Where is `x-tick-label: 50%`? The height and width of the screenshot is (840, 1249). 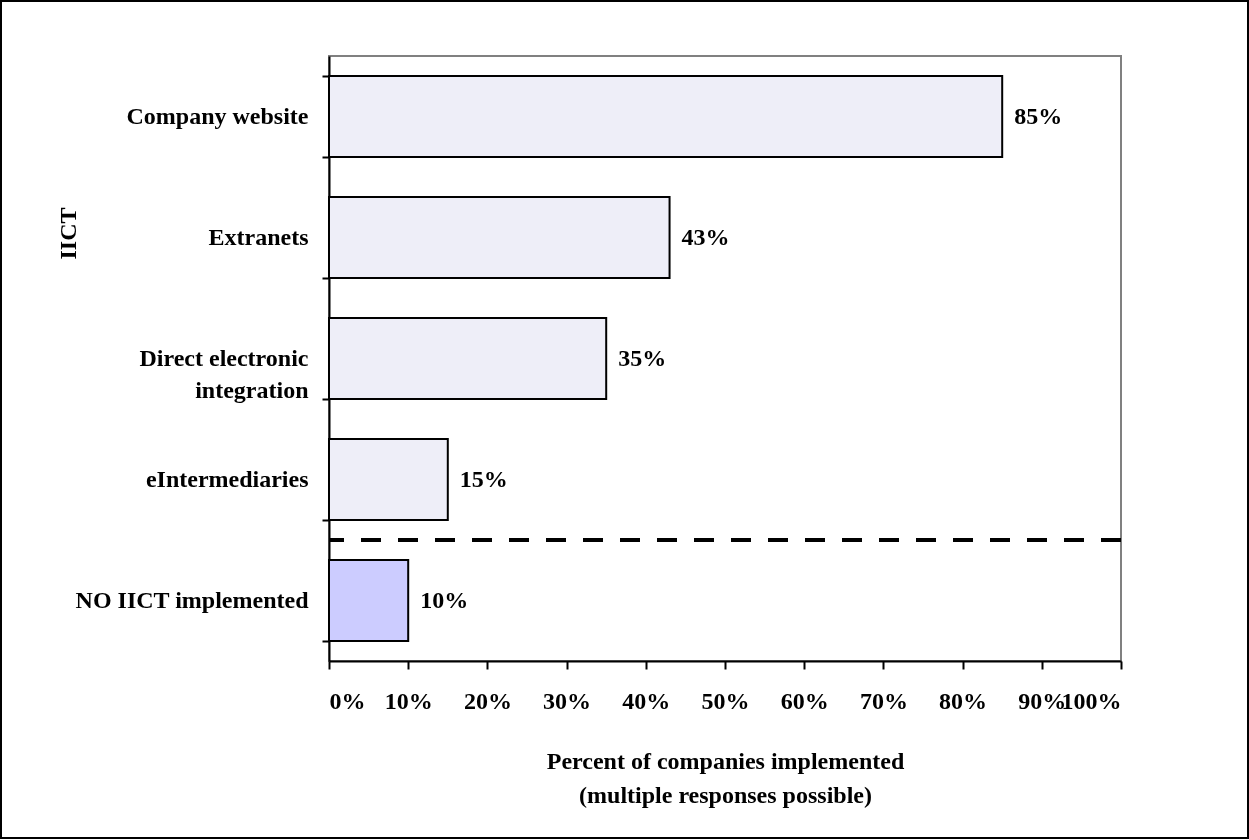 x-tick-label: 50% is located at coordinates (725, 700).